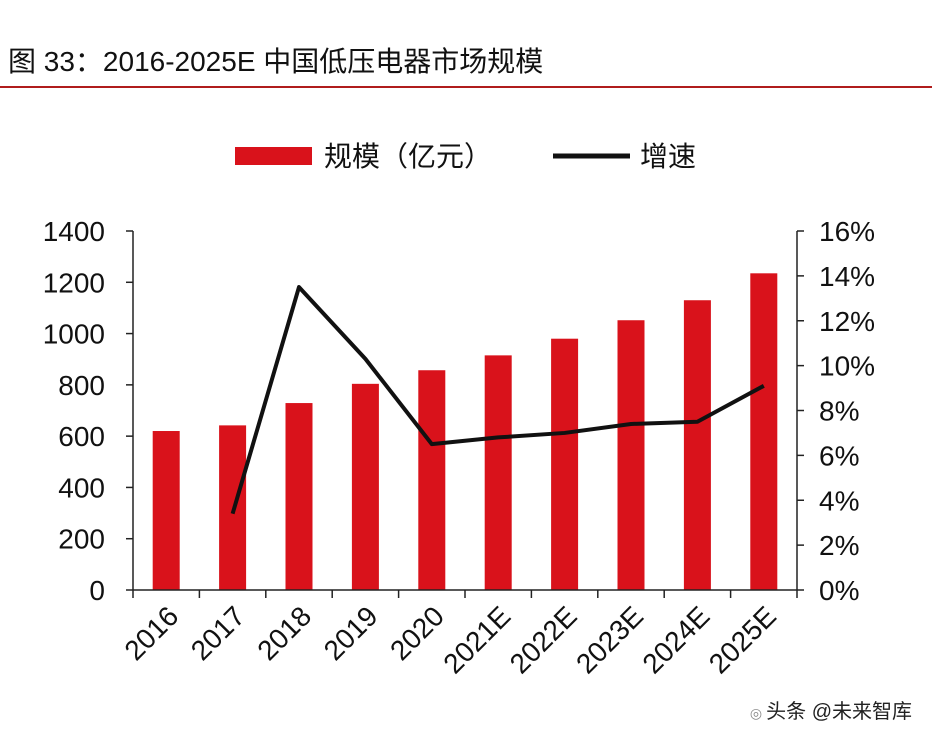  Describe the element at coordinates (675, 639) in the screenshot. I see `x-tick-label: 2024E` at that location.